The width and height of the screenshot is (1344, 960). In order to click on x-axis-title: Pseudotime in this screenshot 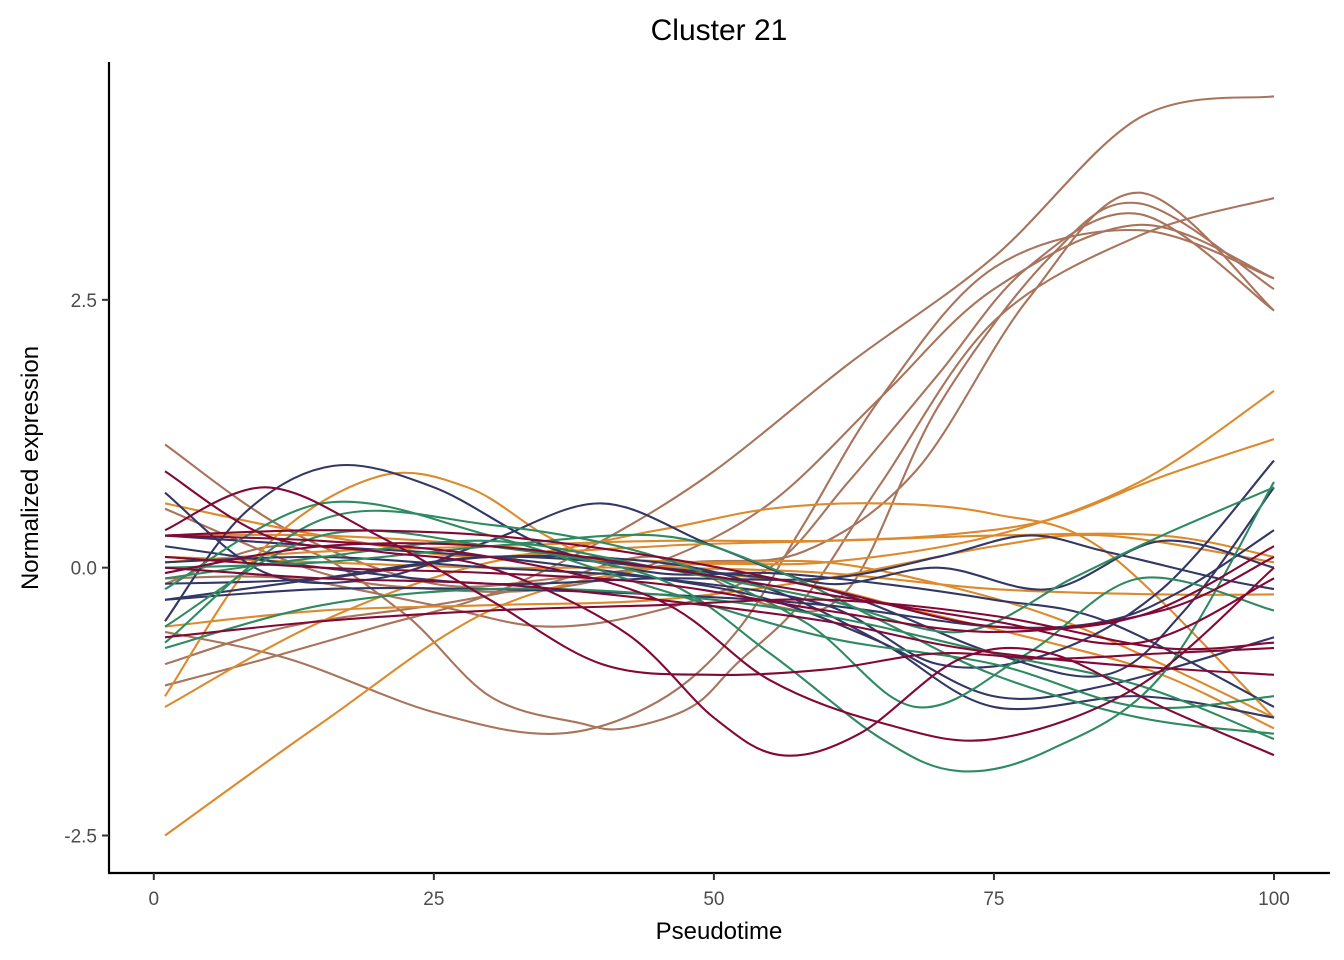, I will do `click(719, 931)`.